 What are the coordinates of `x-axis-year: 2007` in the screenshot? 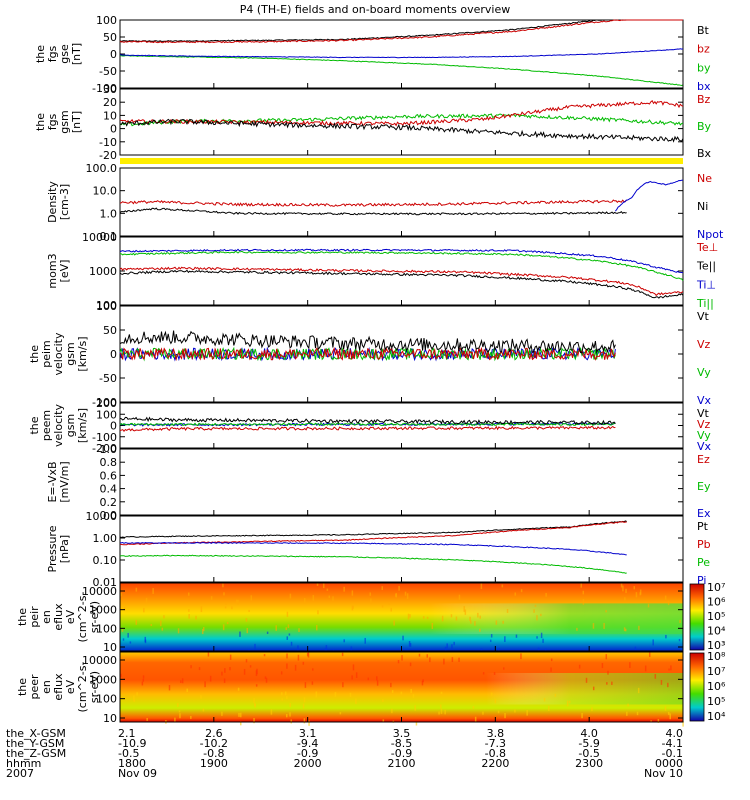 It's located at (20, 773).